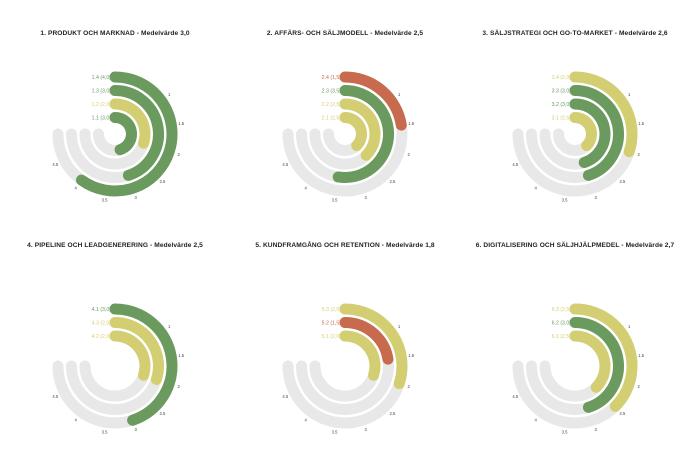  What do you see at coordinates (130, 355) in the screenshot?
I see `bar-4.2` at bounding box center [130, 355].